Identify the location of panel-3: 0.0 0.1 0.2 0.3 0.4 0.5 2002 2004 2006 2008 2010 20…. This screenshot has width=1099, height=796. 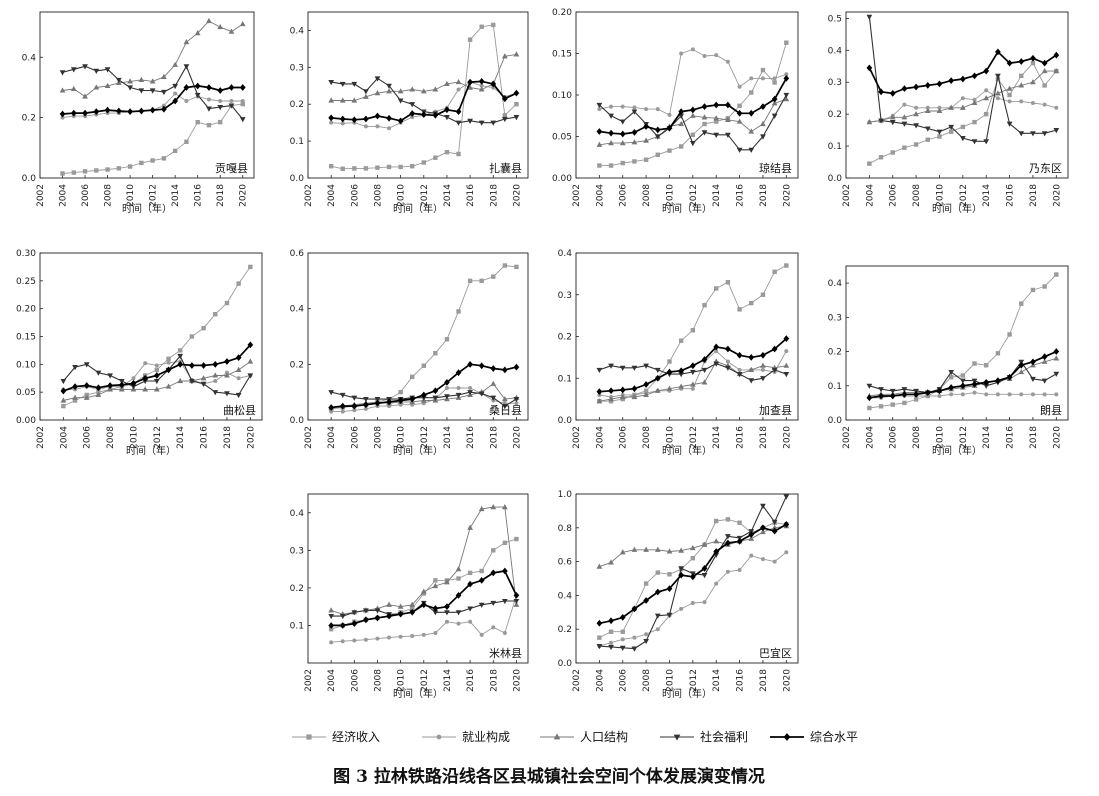
(948, 113).